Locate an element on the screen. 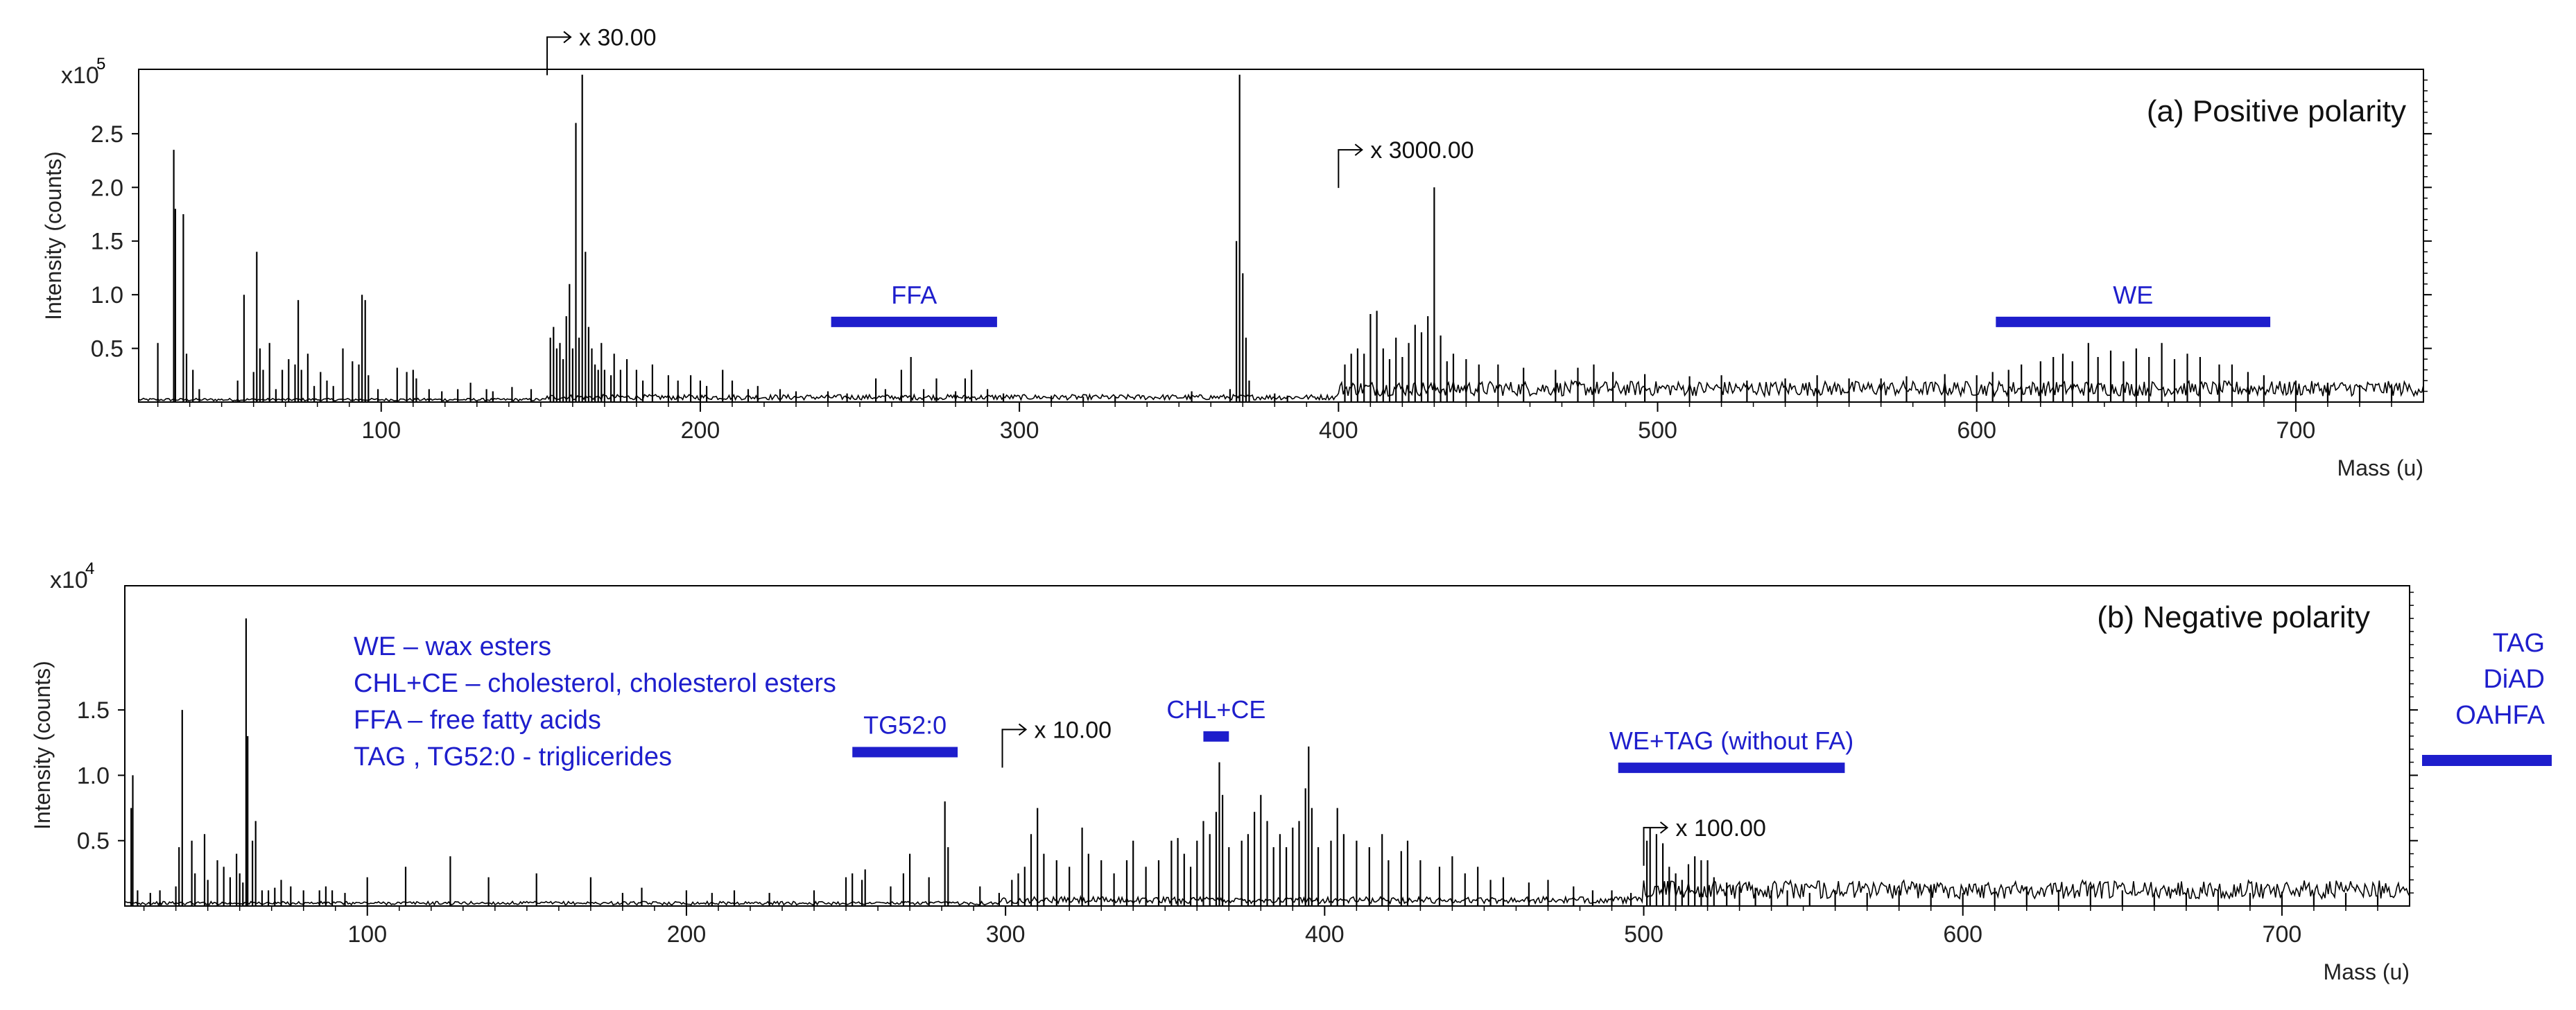  multiplier-label: x 30.00 is located at coordinates (618, 38).